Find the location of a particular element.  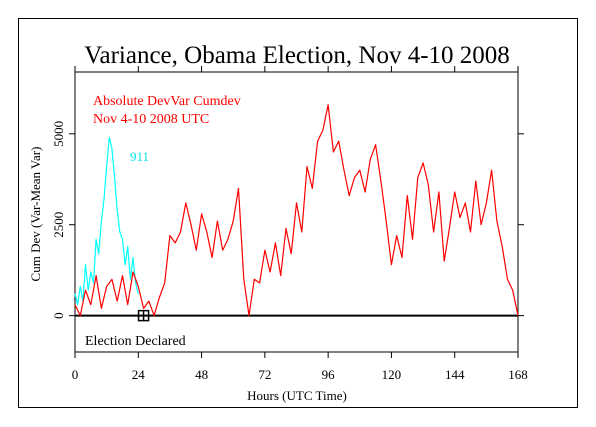

x-tick-label: 96 is located at coordinates (329, 374).